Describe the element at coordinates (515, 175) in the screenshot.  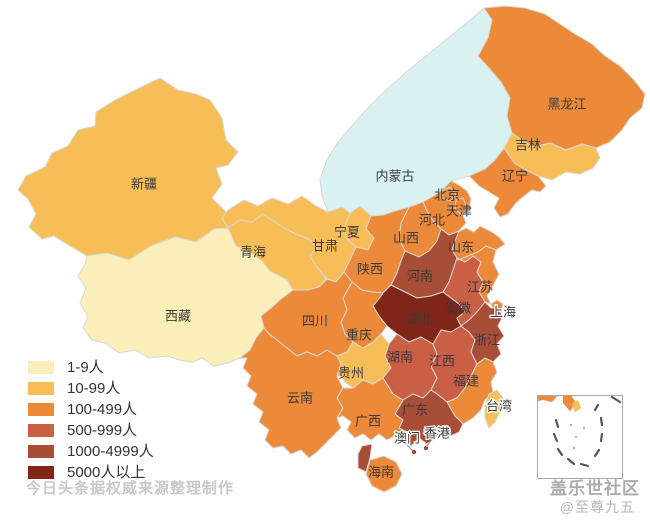
I see `province-label-liaoning: 辽宁` at that location.